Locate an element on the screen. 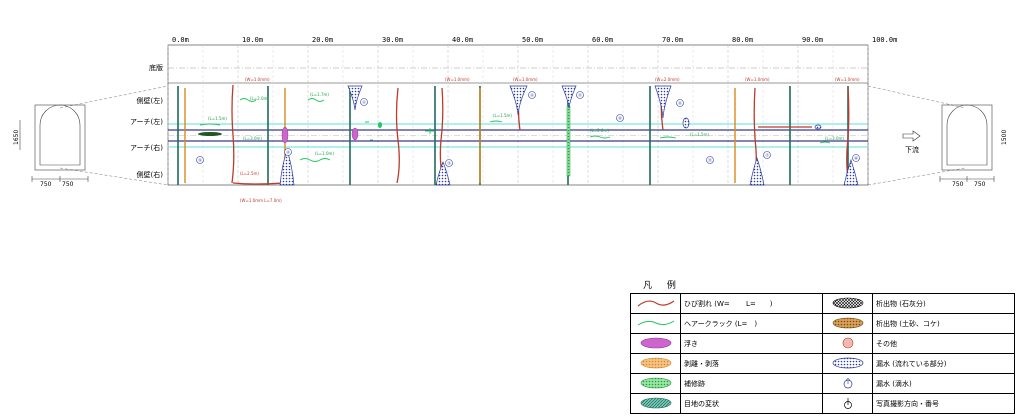 The height and width of the screenshot is (418, 1024). legend-row: 浮き その他 is located at coordinates (822, 343).